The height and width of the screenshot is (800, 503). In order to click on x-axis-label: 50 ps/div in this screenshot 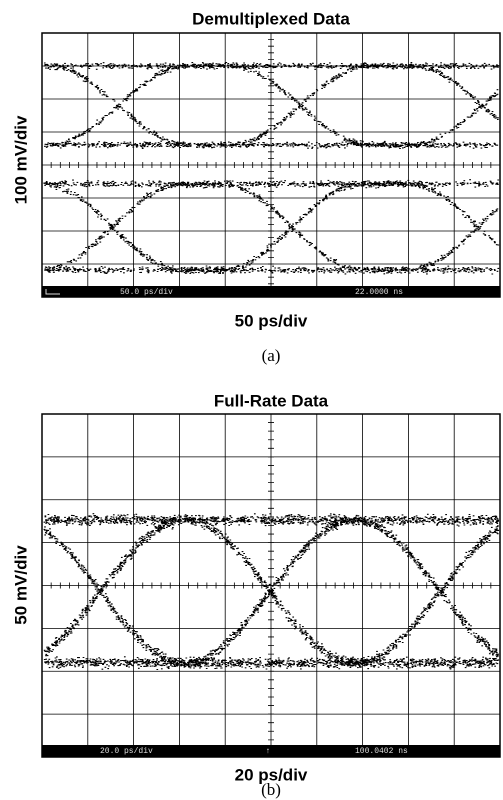, I will do `click(271, 320)`.